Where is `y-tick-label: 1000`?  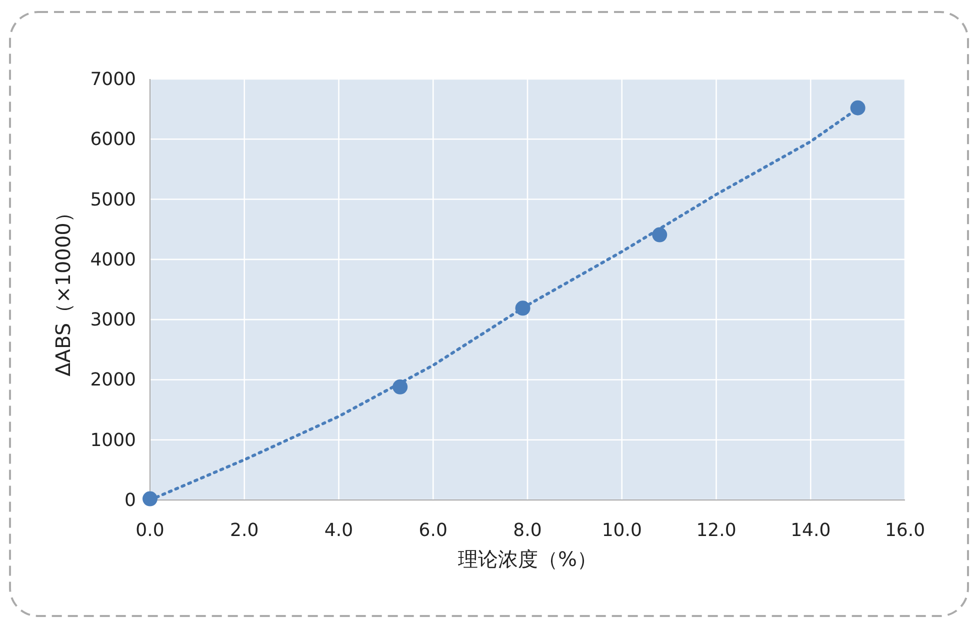
y-tick-label: 1000 is located at coordinates (113, 440).